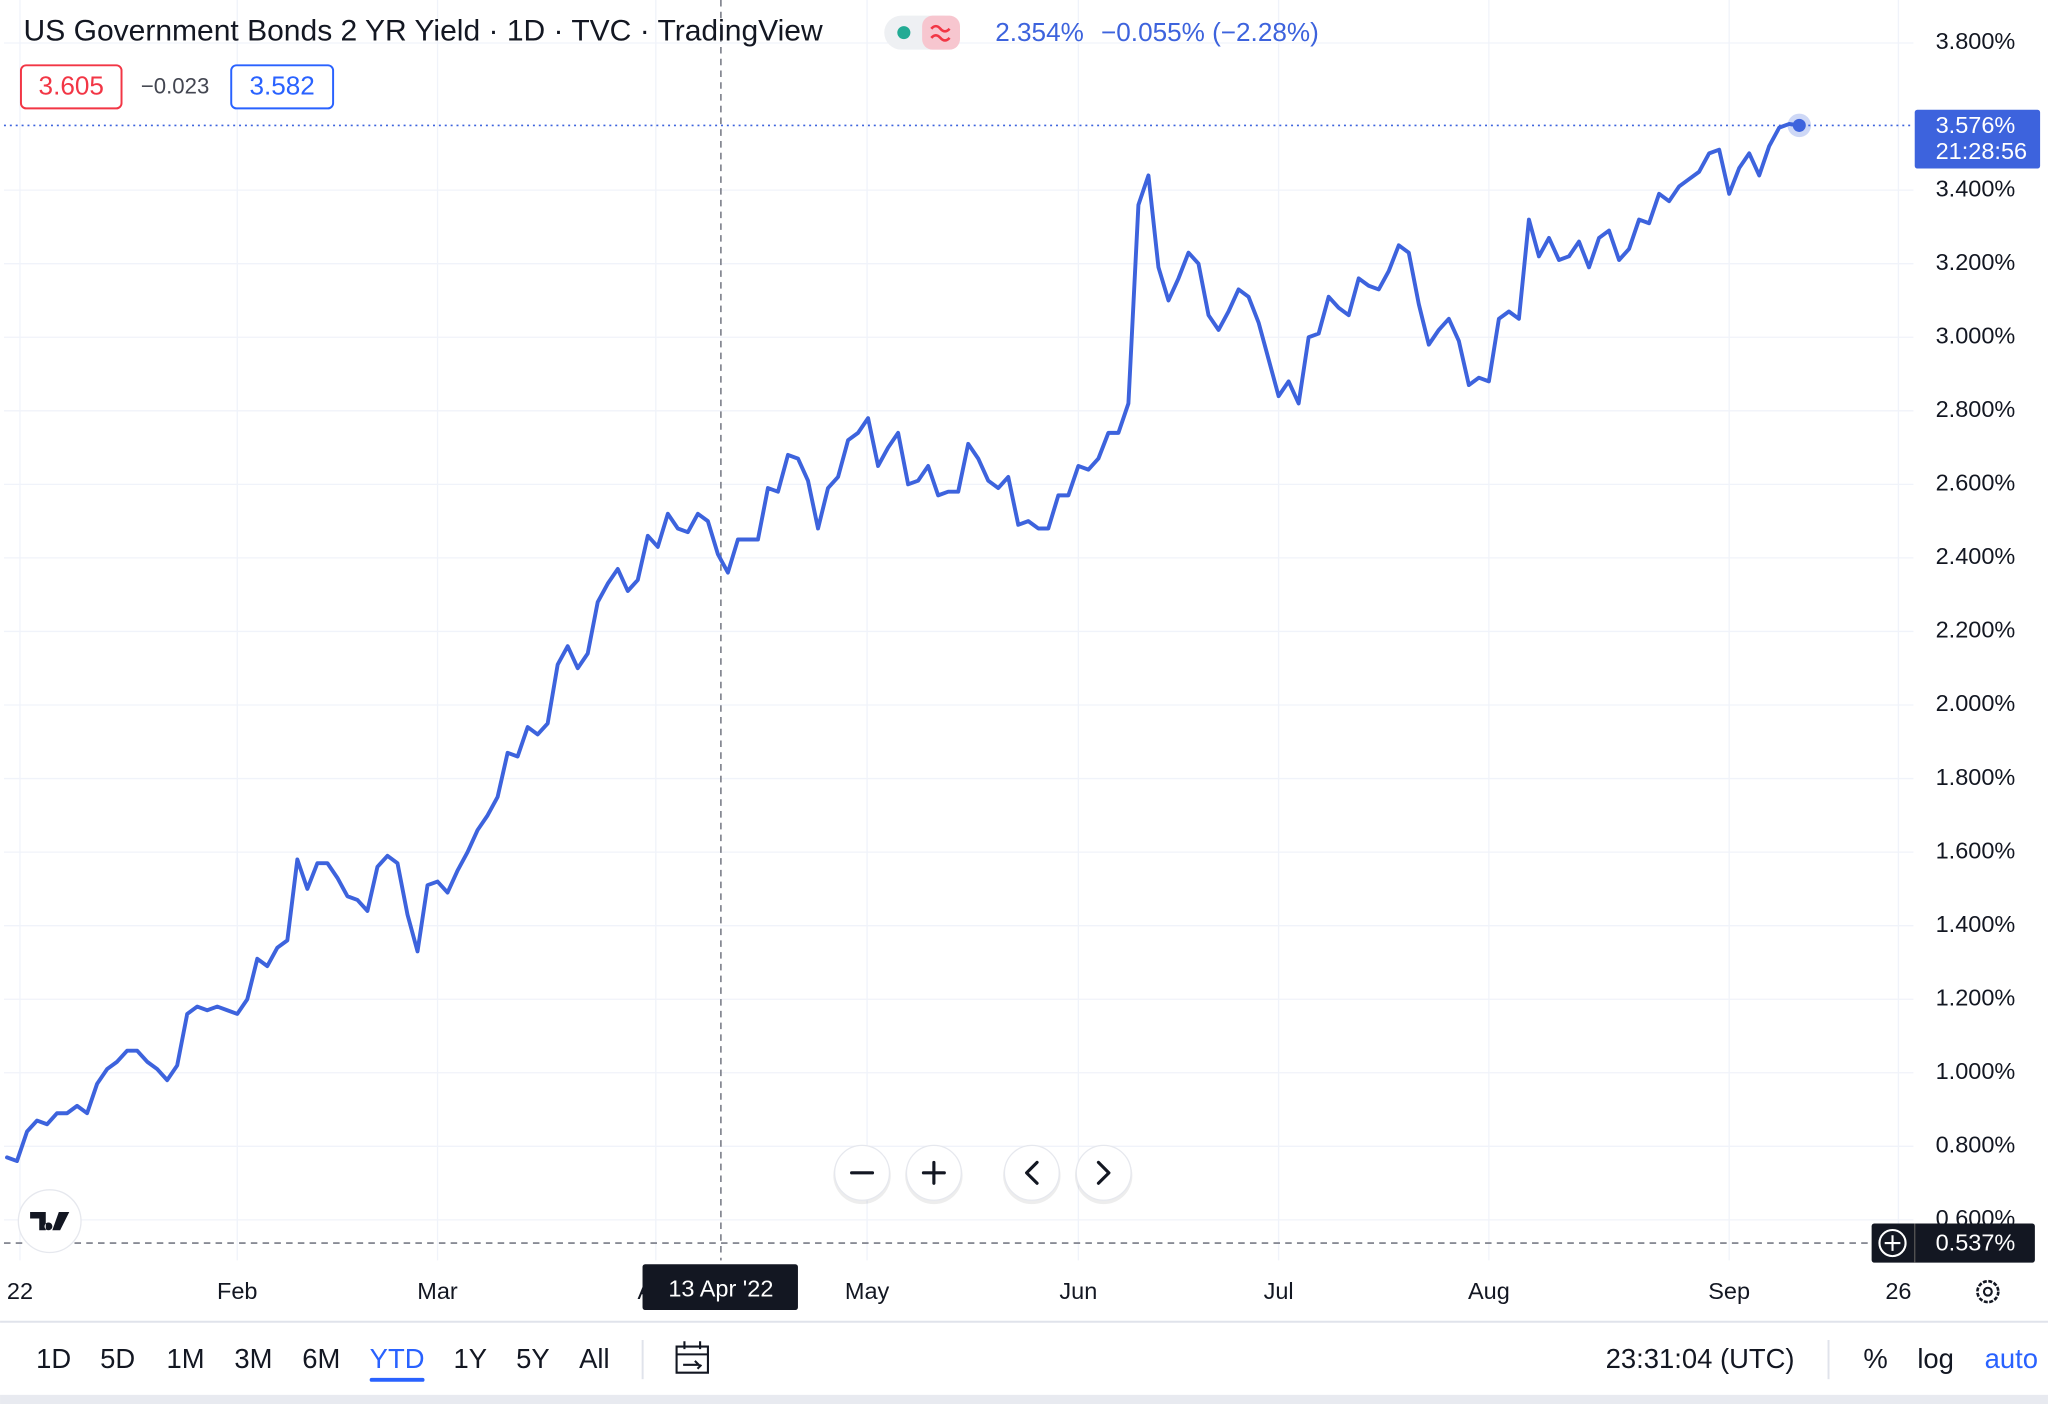 The width and height of the screenshot is (2048, 1404). Describe the element at coordinates (1210, 32) in the screenshot. I see `readout-change: −0.055% (−2.28%)` at that location.